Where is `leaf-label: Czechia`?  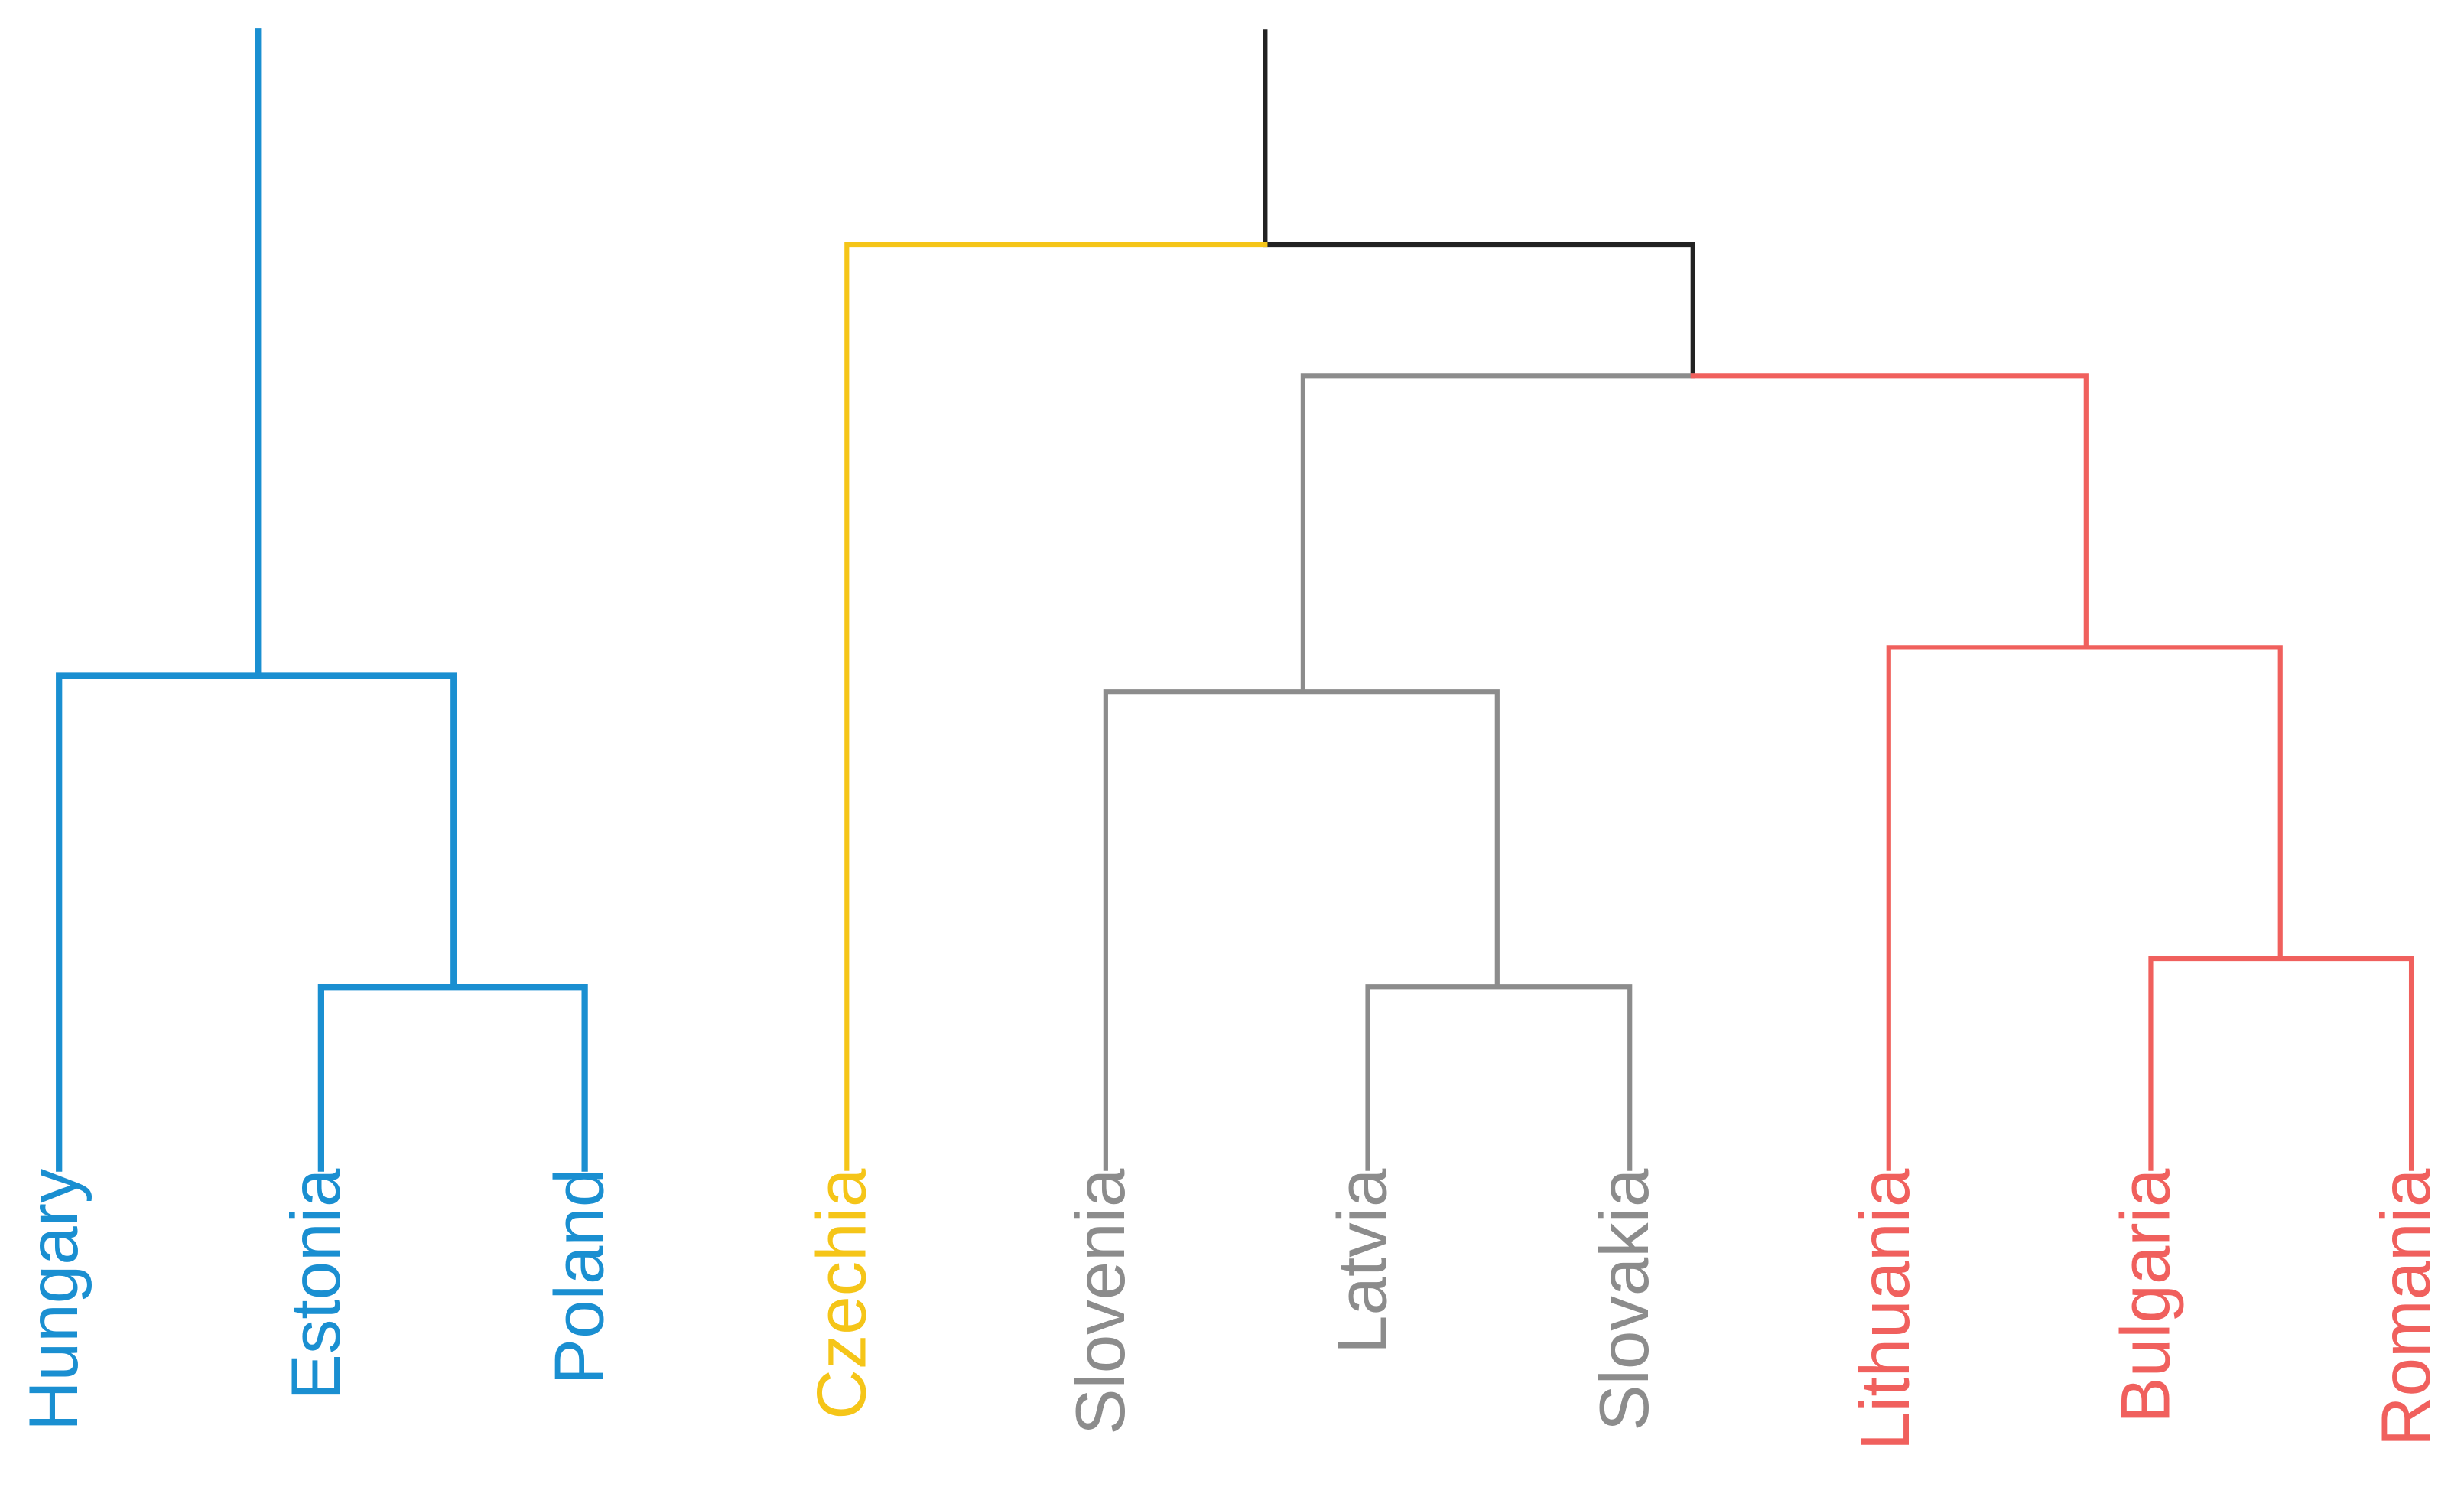 leaf-label: Czechia is located at coordinates (841, 1294).